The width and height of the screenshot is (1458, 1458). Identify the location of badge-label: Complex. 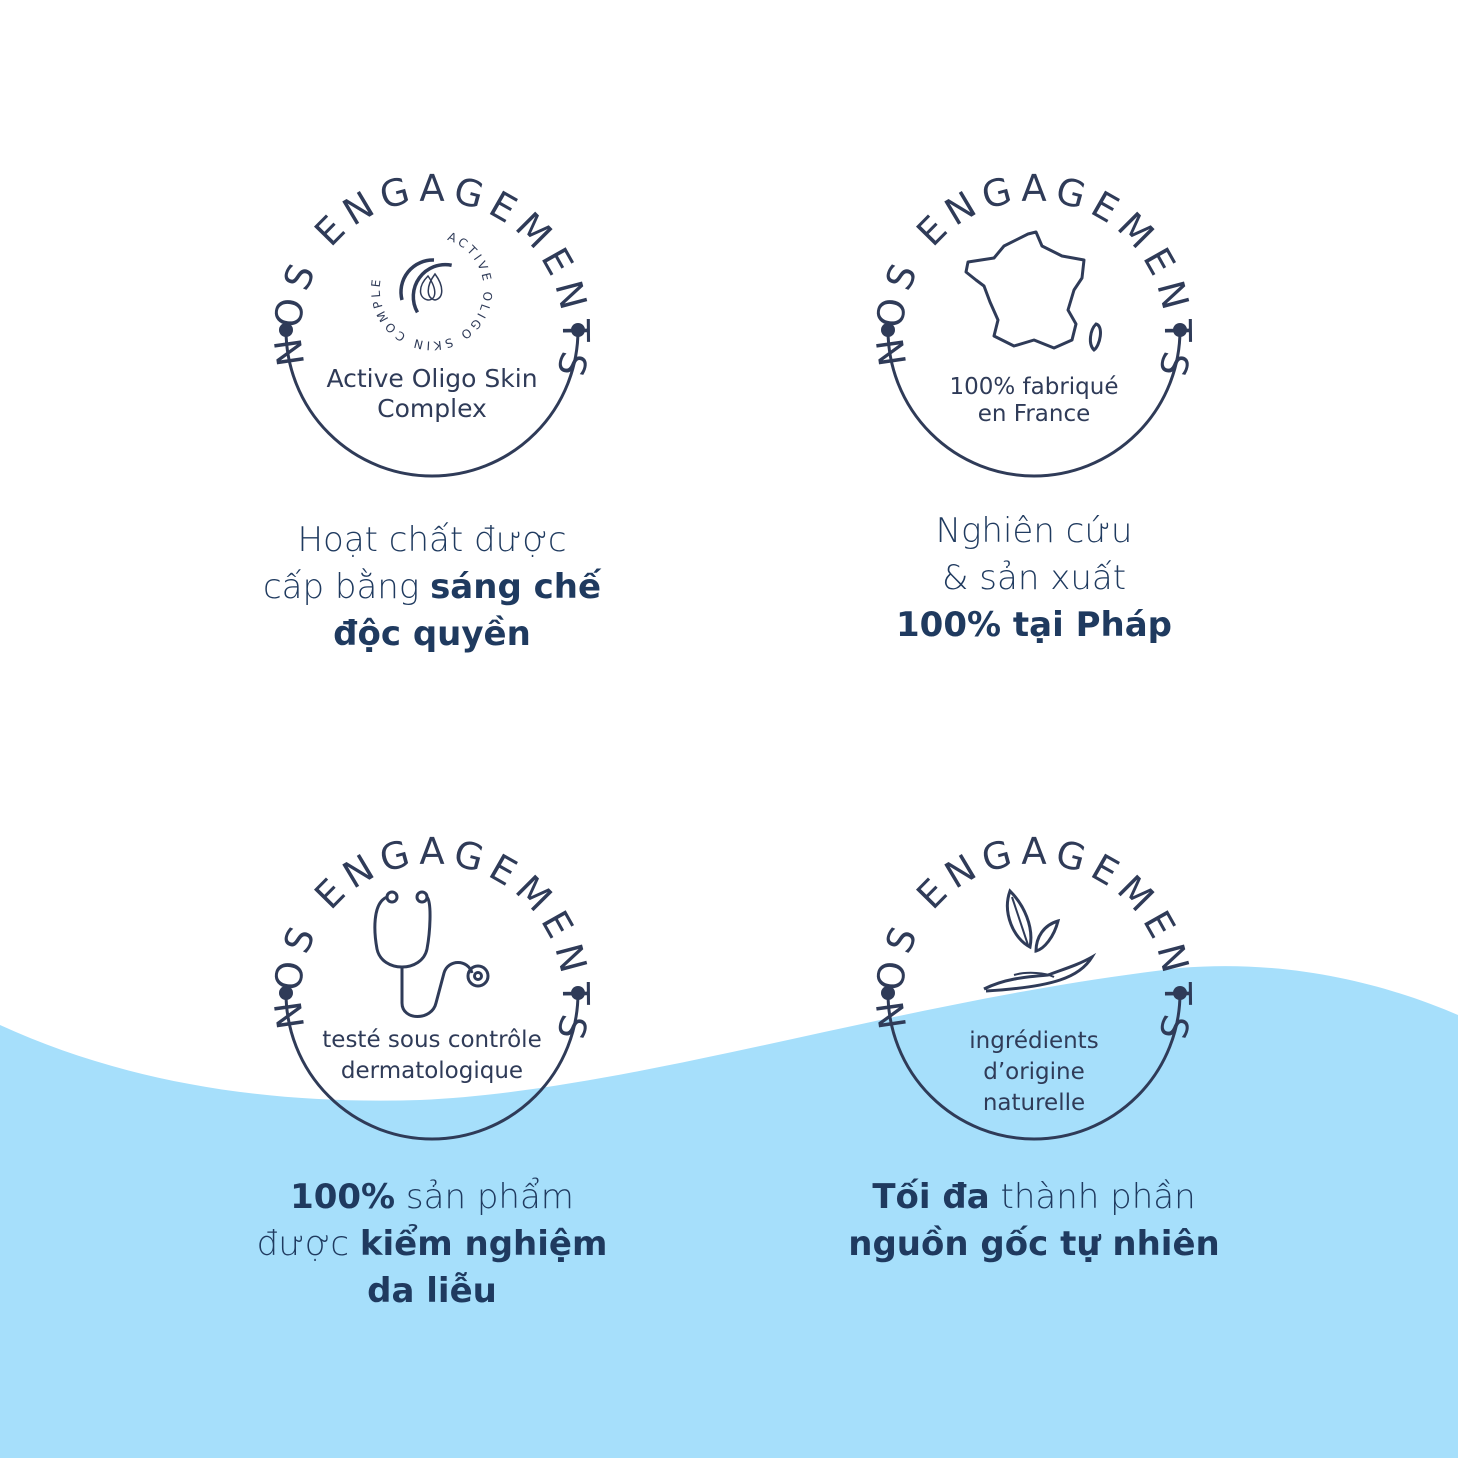
(432, 408).